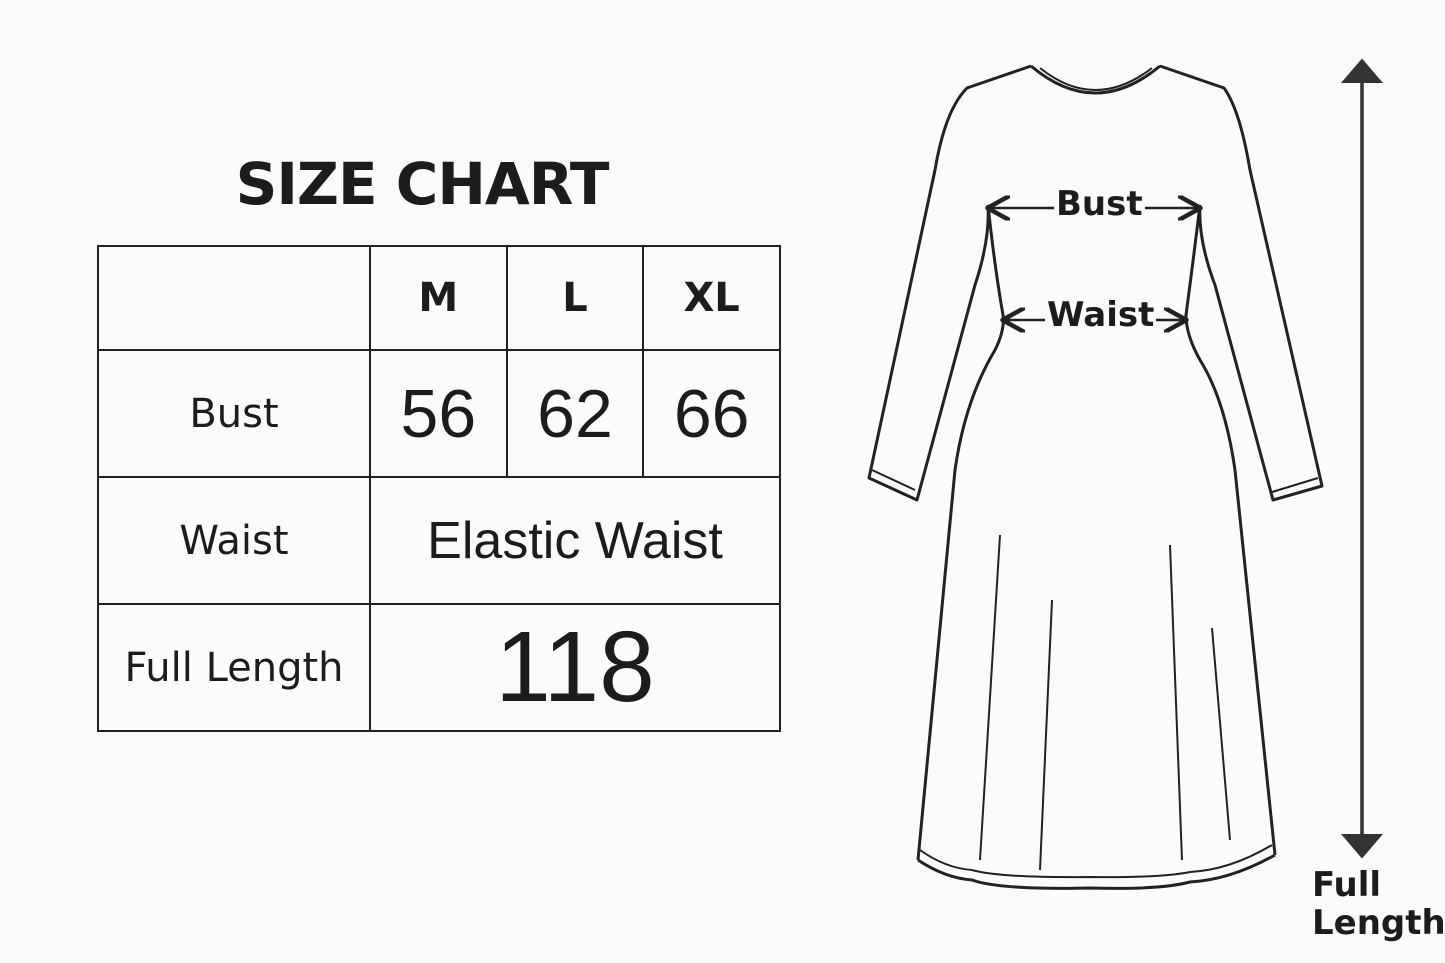 The height and width of the screenshot is (963, 1445). I want to click on size-m-header: M, so click(438, 298).